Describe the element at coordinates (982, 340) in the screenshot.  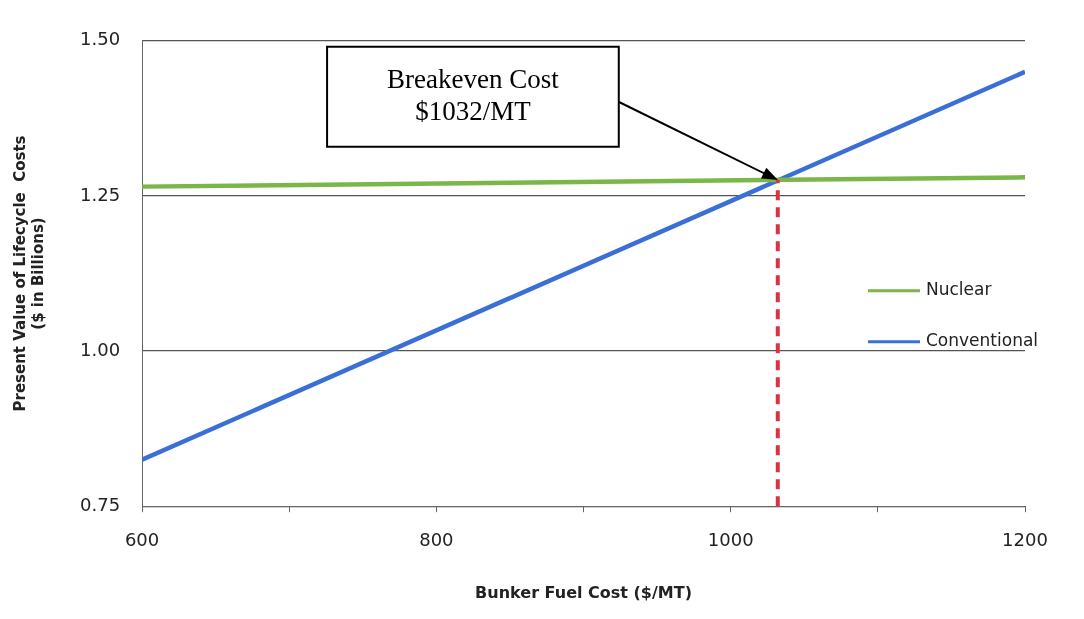
I see `legend-label: Conventional` at that location.